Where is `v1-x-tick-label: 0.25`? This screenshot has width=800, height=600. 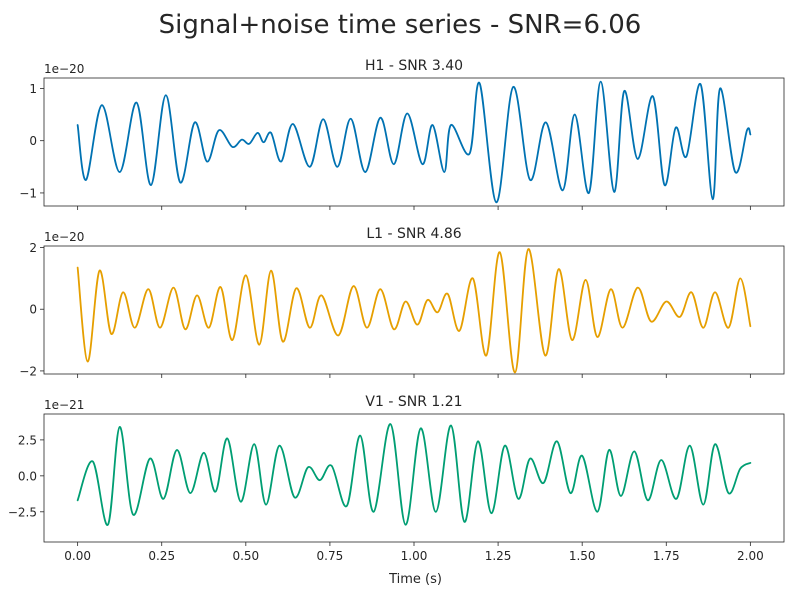 v1-x-tick-label: 0.25 is located at coordinates (161, 556).